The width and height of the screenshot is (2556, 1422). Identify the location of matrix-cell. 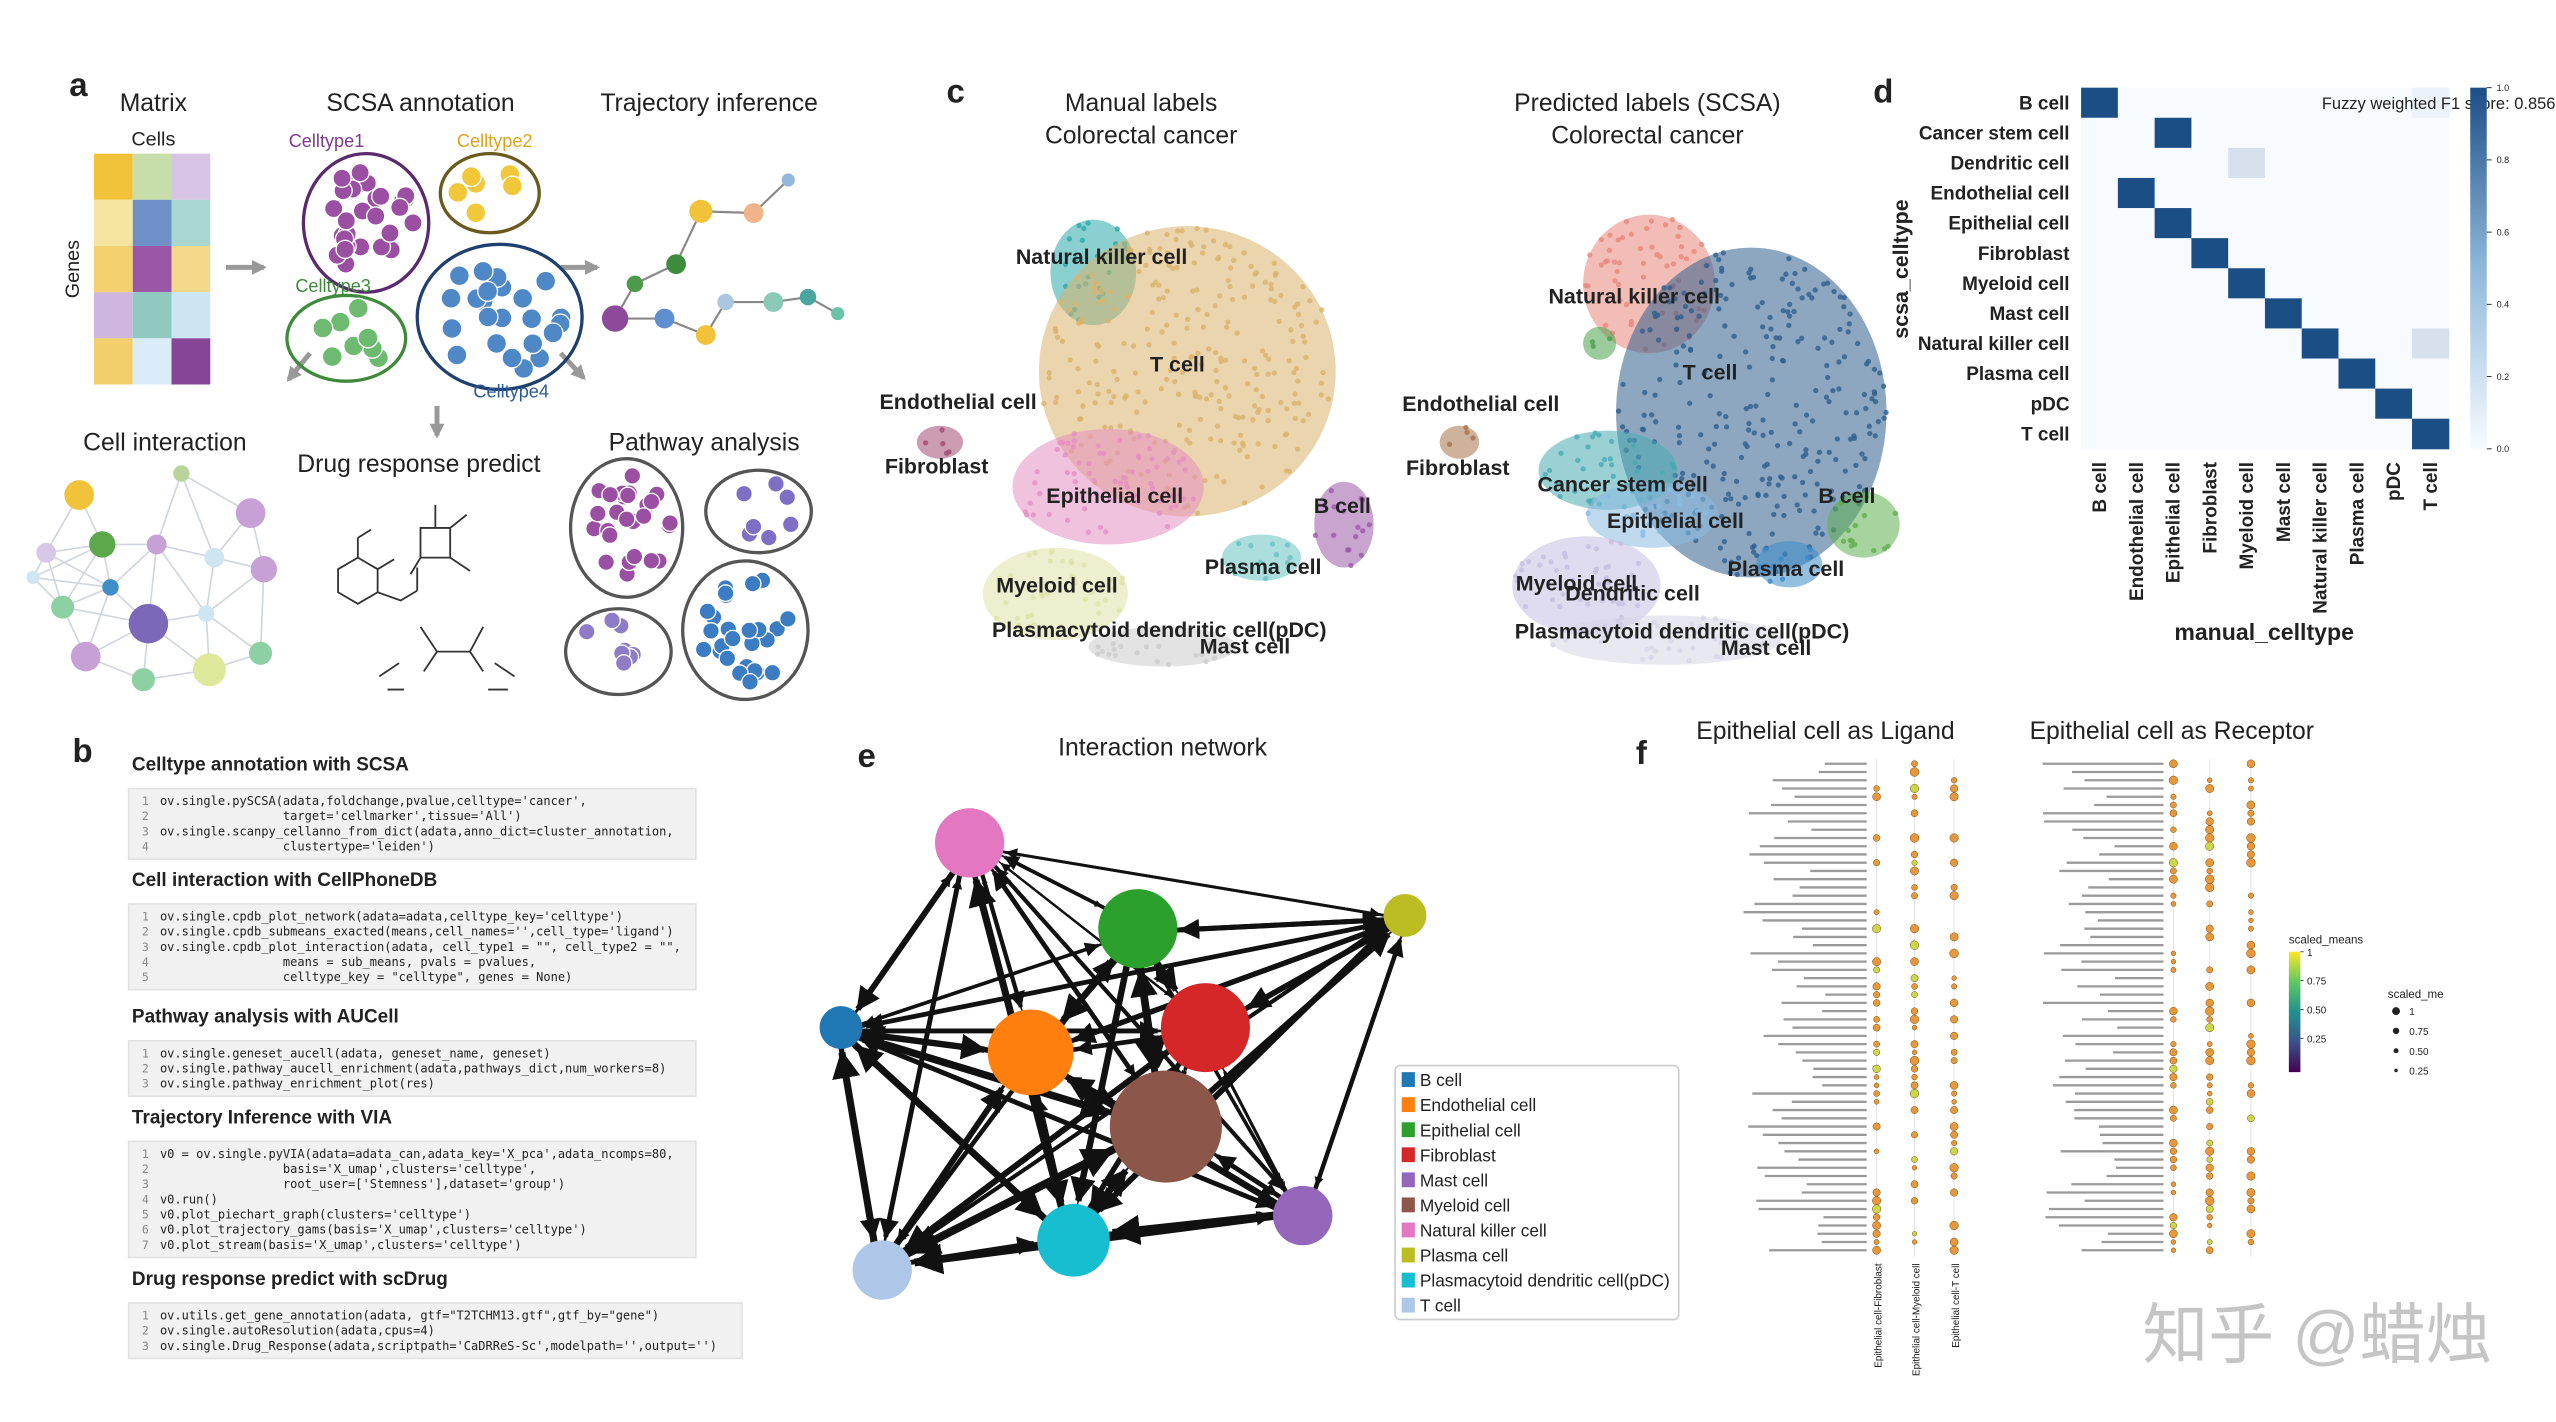
(152, 176).